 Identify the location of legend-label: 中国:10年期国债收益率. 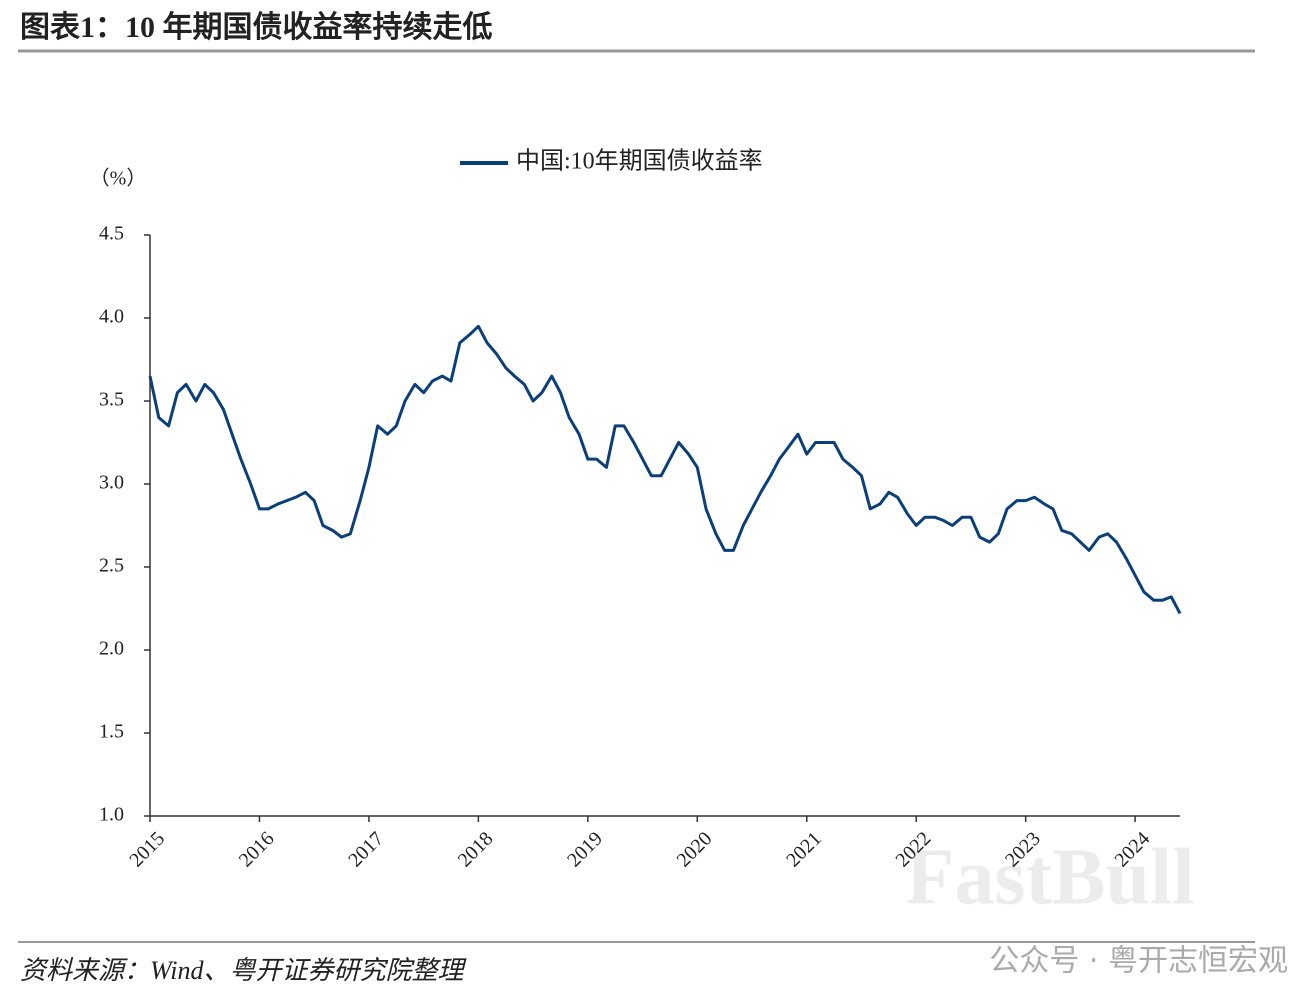
(639, 161).